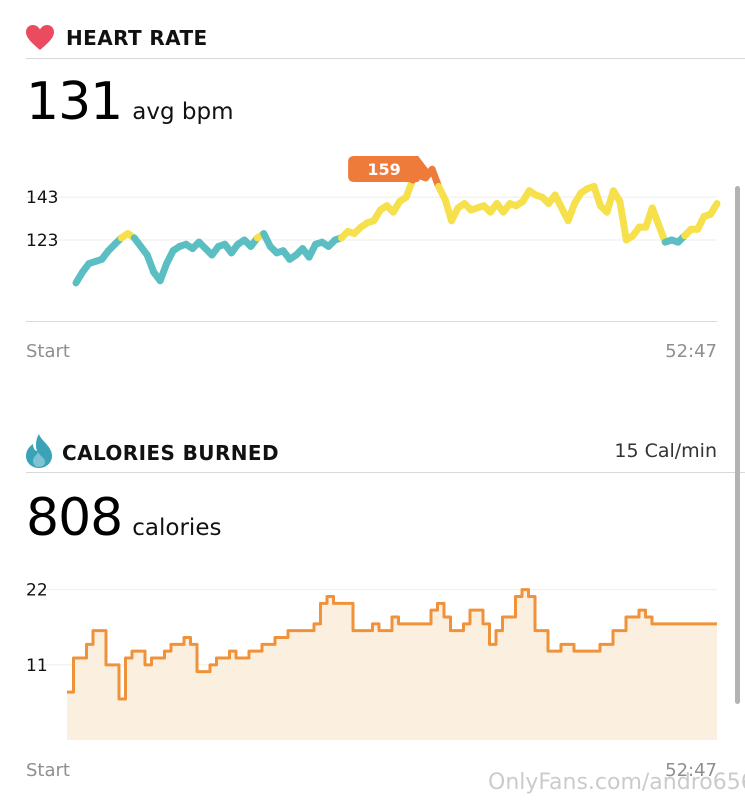 Image resolution: width=745 pixels, height=800 pixels. I want to click on heart-rate-average-value: 131, so click(74, 102).